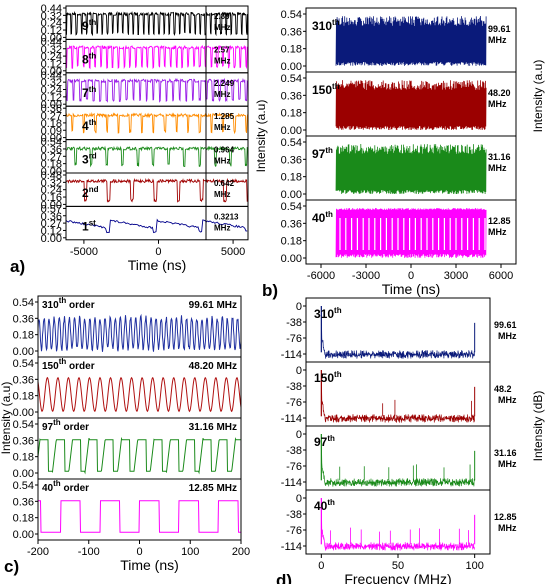 The width and height of the screenshot is (550, 584). Describe the element at coordinates (503, 389) in the screenshot. I see `freq-value: 48.2` at that location.